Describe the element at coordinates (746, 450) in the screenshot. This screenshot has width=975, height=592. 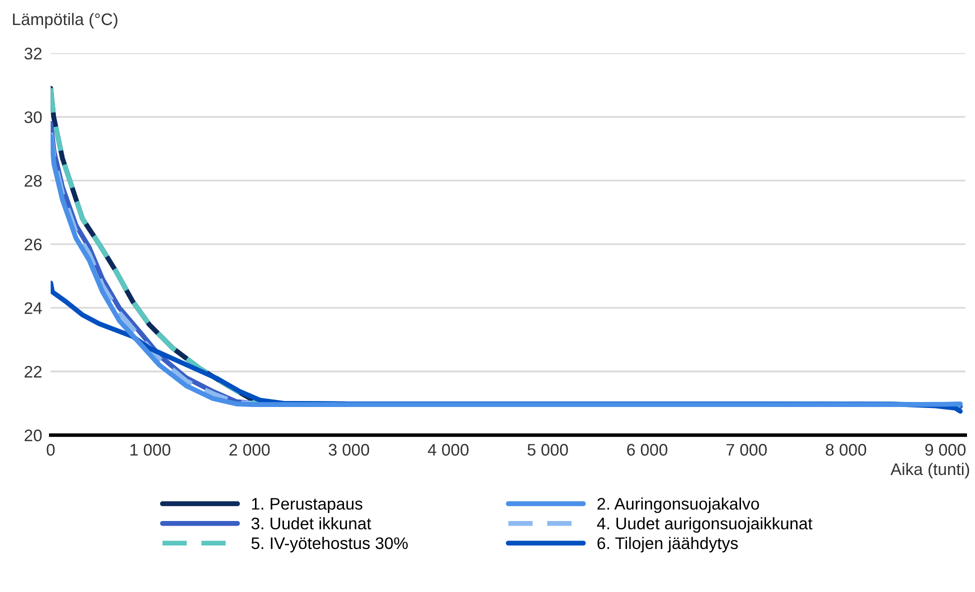
I see `x-tick-label: 7 000` at that location.